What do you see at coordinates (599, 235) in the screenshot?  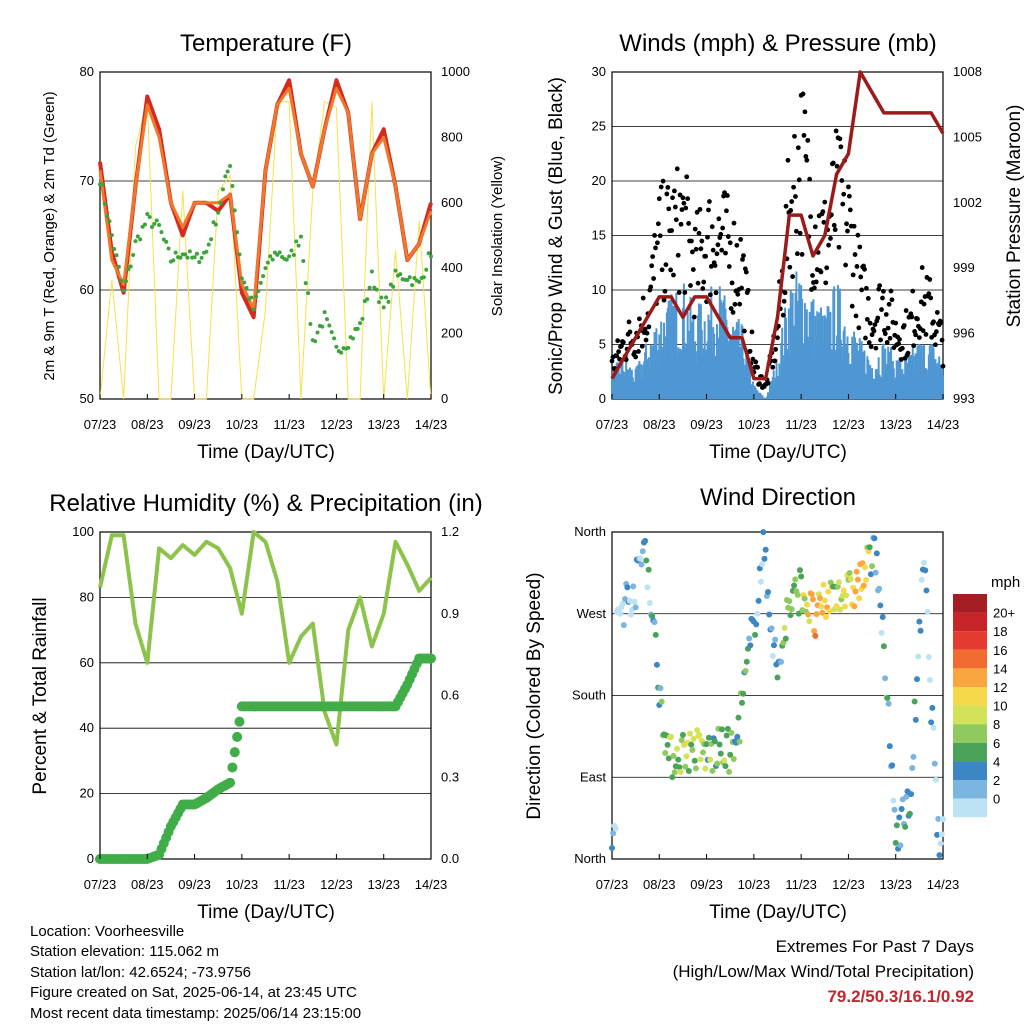 I see `wind-ytick-left: 15` at bounding box center [599, 235].